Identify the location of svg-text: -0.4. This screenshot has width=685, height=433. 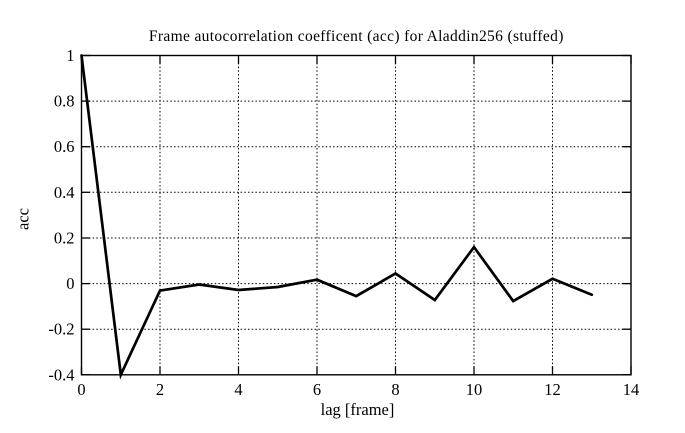
(61, 374).